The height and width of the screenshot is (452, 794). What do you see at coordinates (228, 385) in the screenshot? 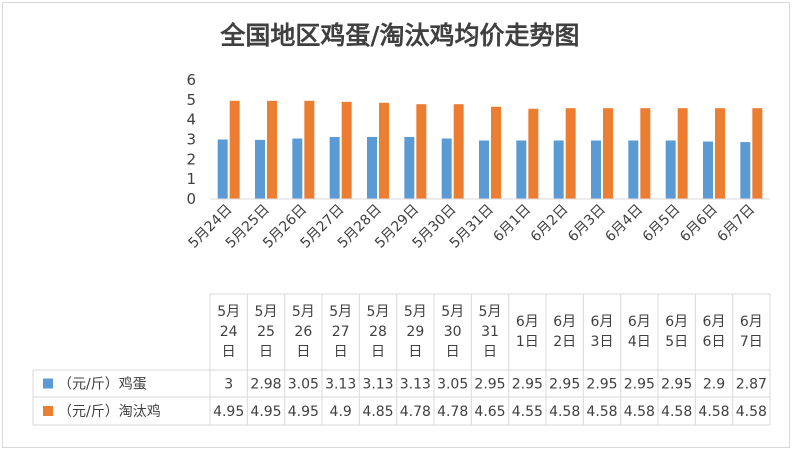
I see `table-value-cell: 3` at bounding box center [228, 385].